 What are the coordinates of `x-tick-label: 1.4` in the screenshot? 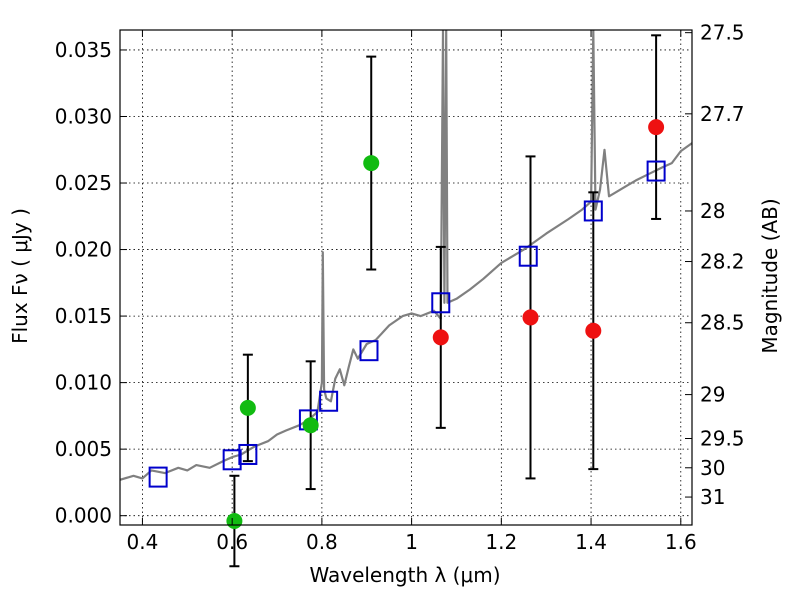 It's located at (591, 542).